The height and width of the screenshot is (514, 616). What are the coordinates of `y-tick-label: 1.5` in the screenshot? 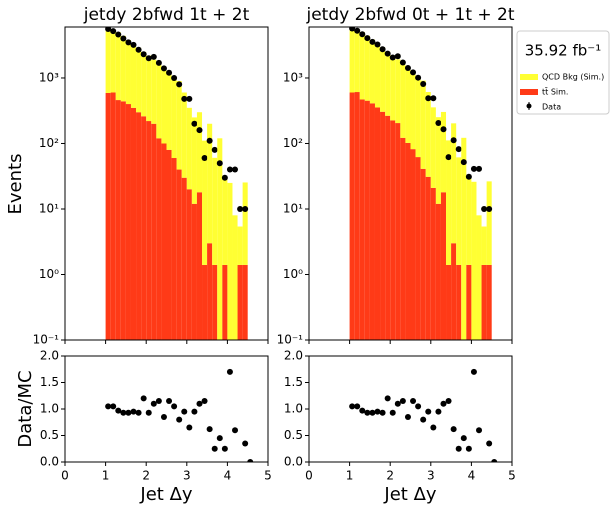 It's located at (293, 382).